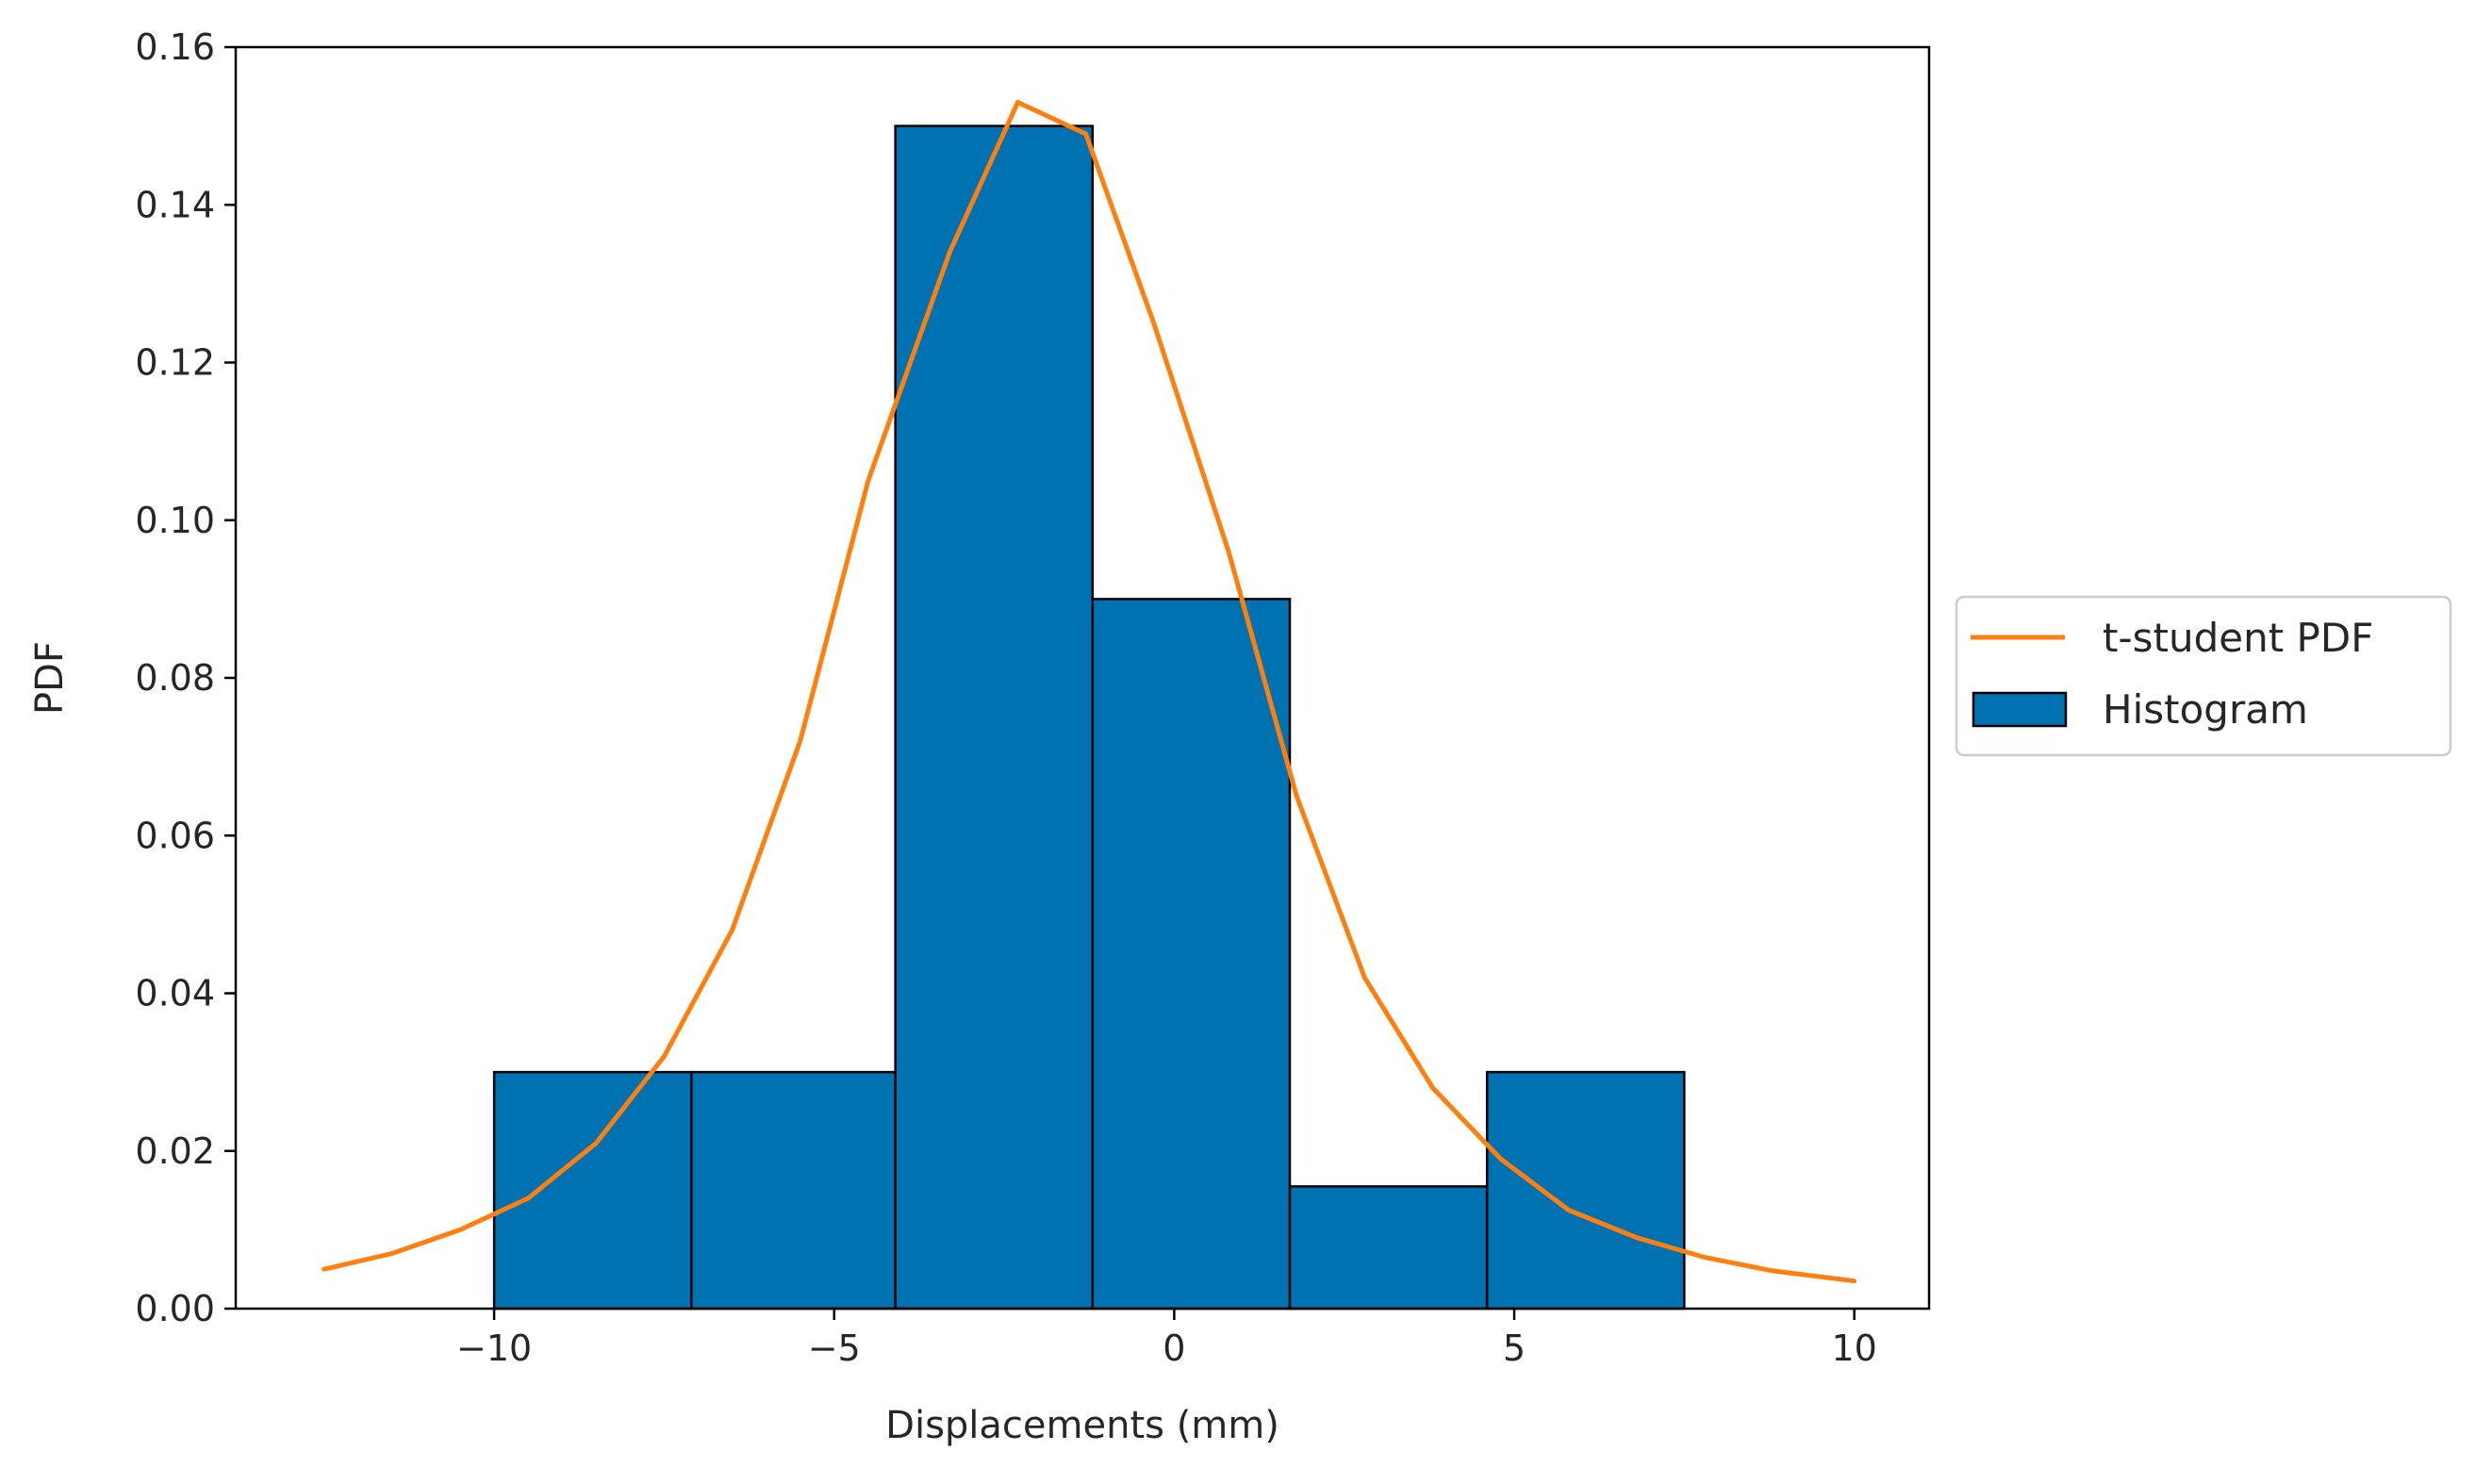 The width and height of the screenshot is (2475, 1484). What do you see at coordinates (2205, 710) in the screenshot?
I see `legend-label-histogram: Histogram` at bounding box center [2205, 710].